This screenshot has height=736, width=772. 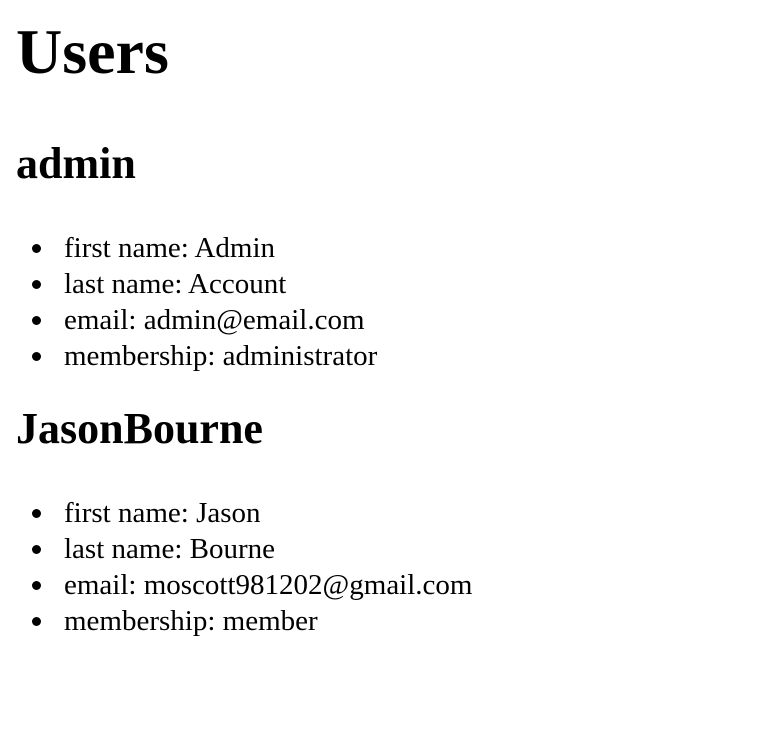 What do you see at coordinates (402, 621) in the screenshot?
I see `user-membership: membership: member` at bounding box center [402, 621].